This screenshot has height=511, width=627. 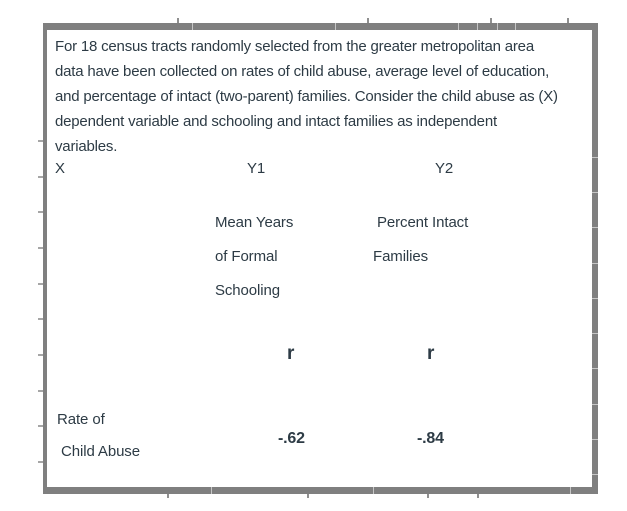 What do you see at coordinates (86, 146) in the screenshot?
I see `intro-line: variables.` at bounding box center [86, 146].